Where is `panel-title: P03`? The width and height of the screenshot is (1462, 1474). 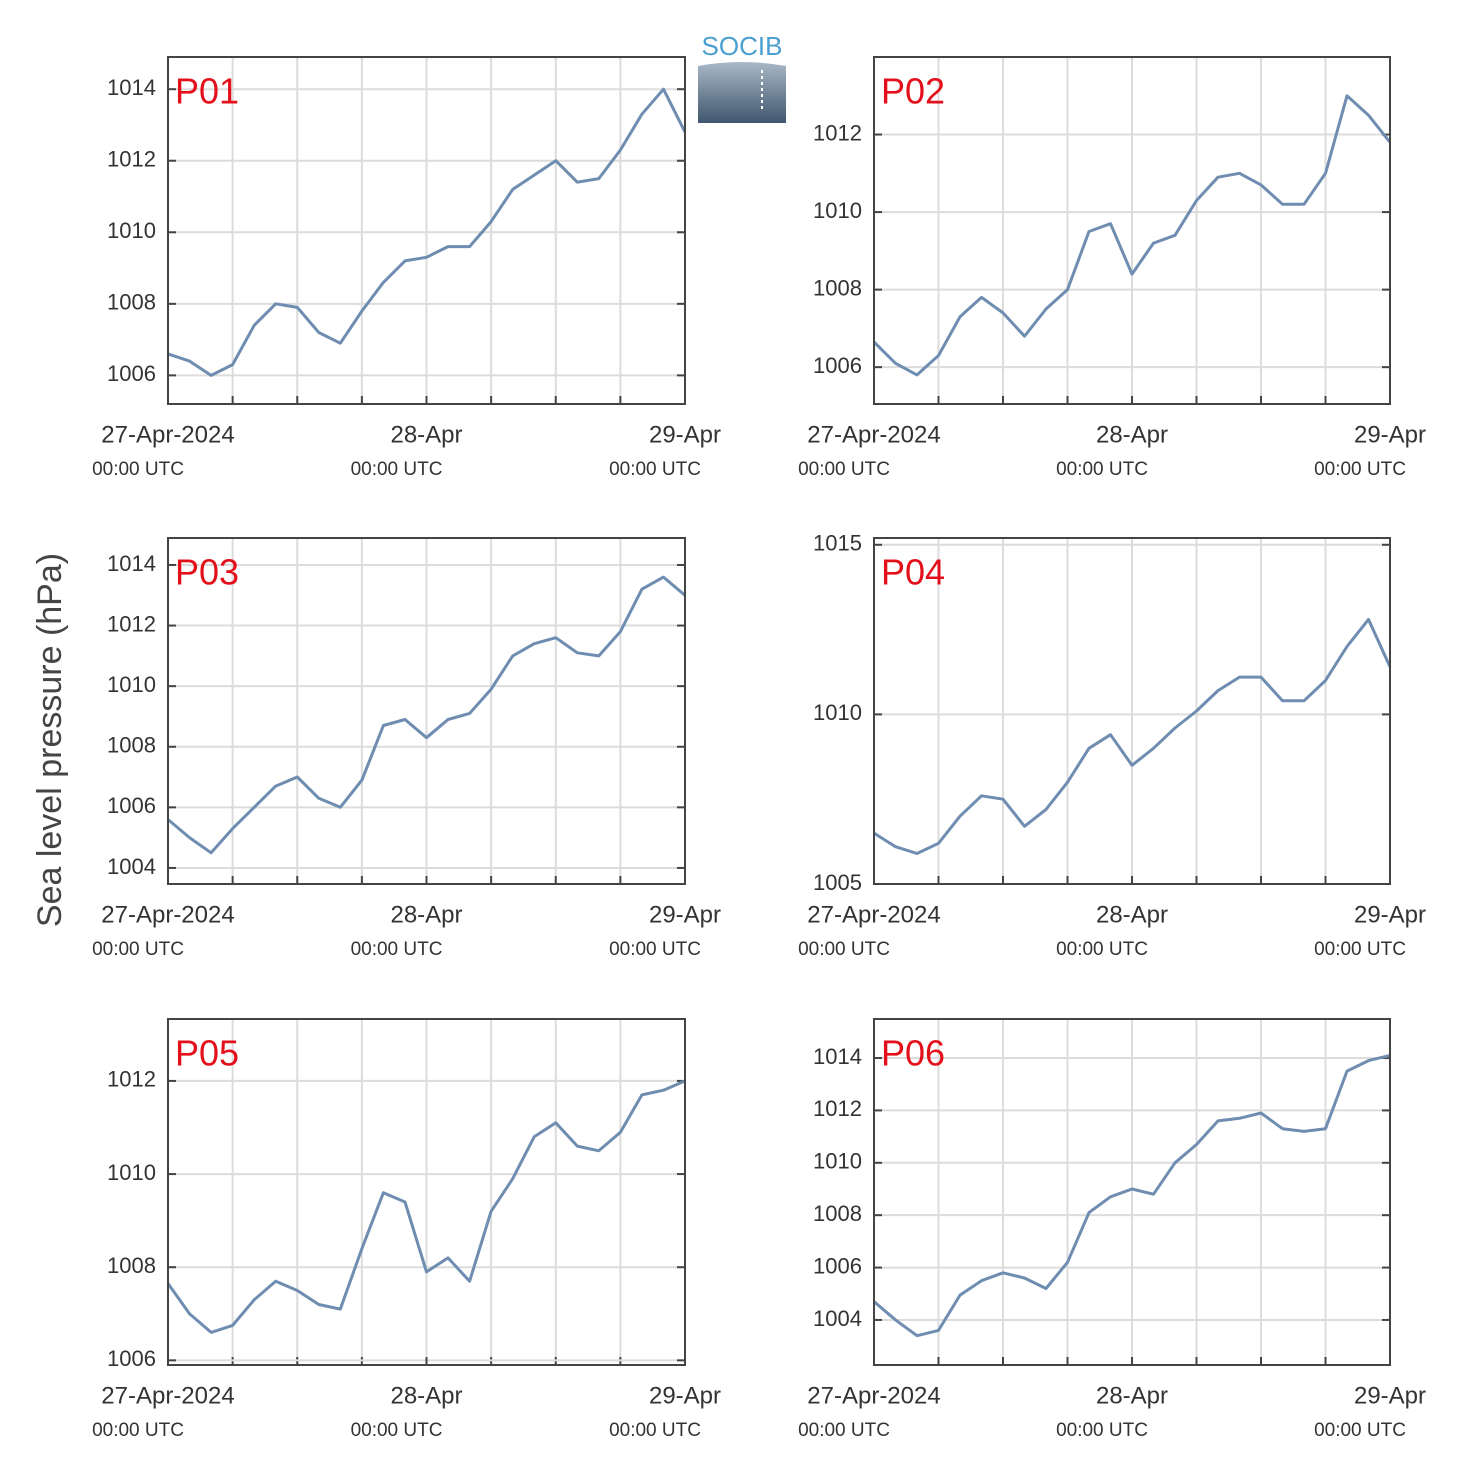 panel-title: P03 is located at coordinates (207, 572).